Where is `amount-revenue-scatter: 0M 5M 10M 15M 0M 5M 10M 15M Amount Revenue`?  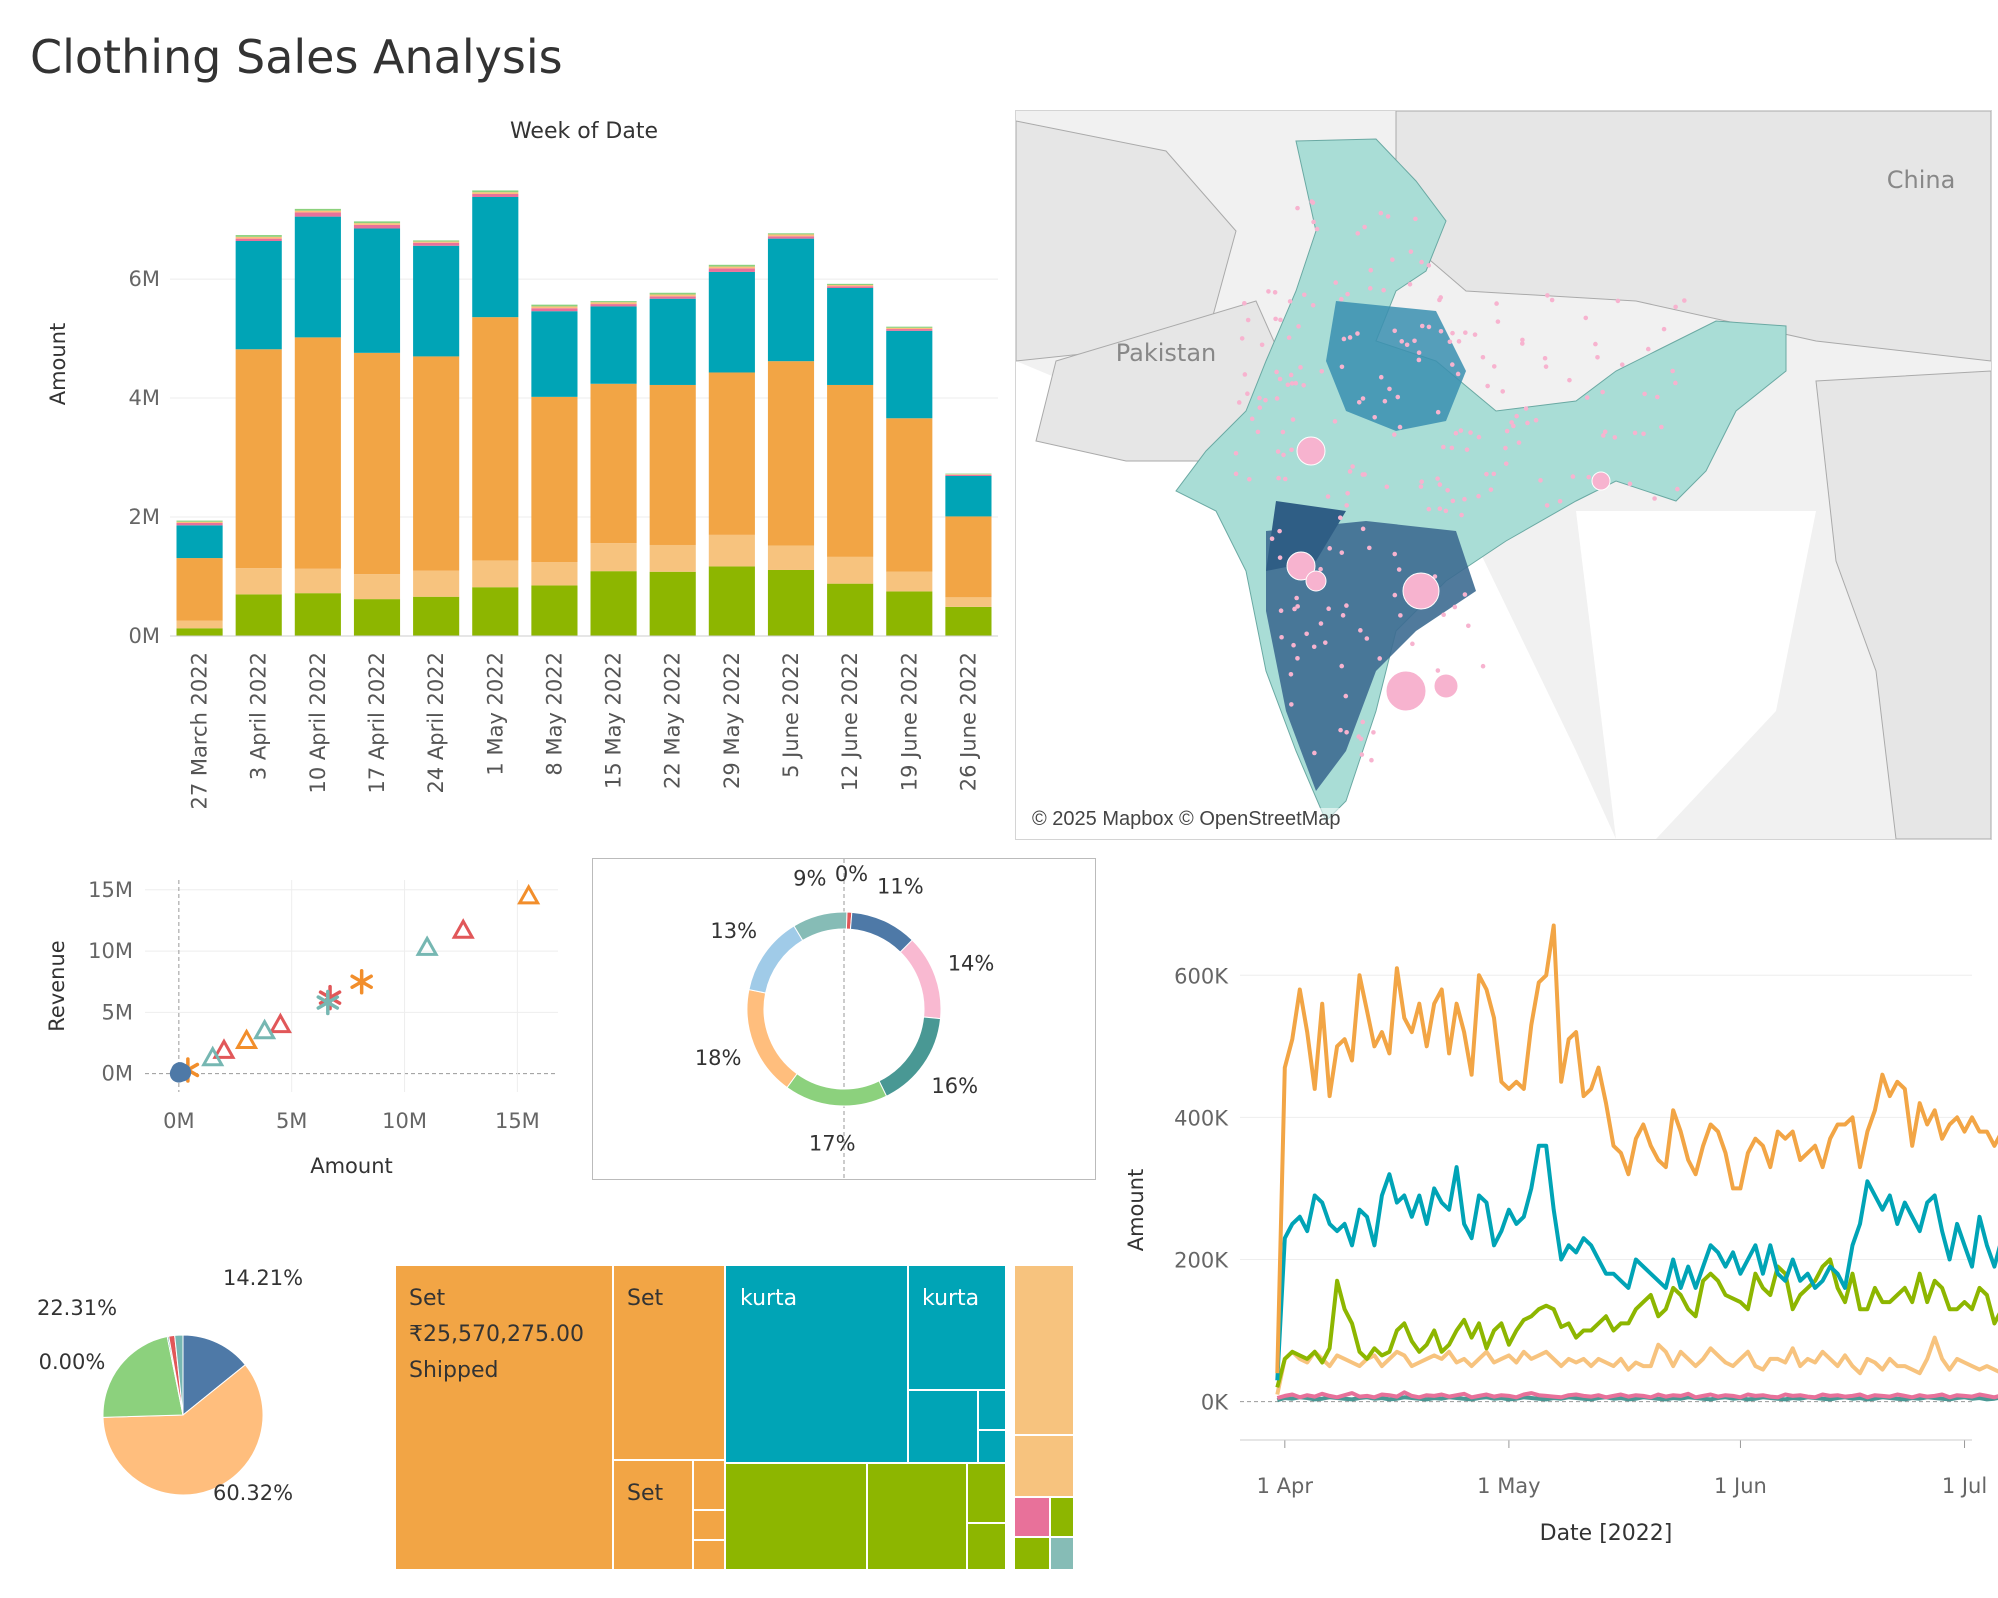
amount-revenue-scatter: 0M 5M 10M 15M 0M 5M 10M 15M Amount Revenue is located at coordinates (310, 1030).